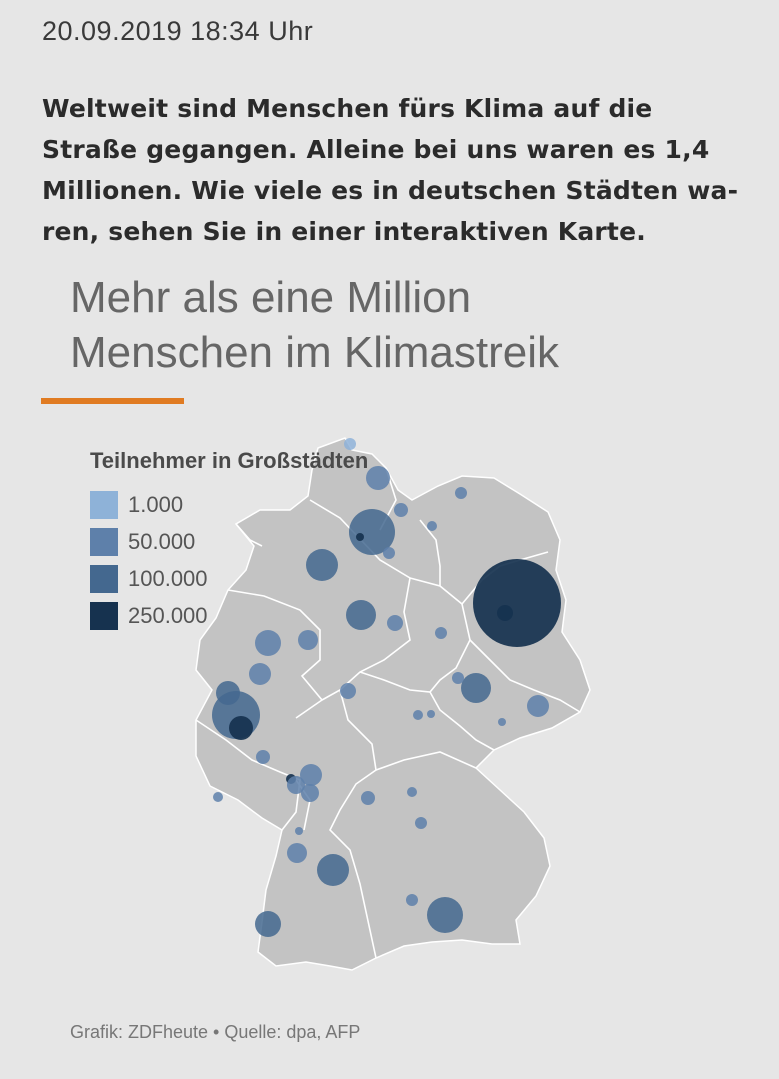  I want to click on map-title-line-1: Mehr als eine Million, so click(271, 297).